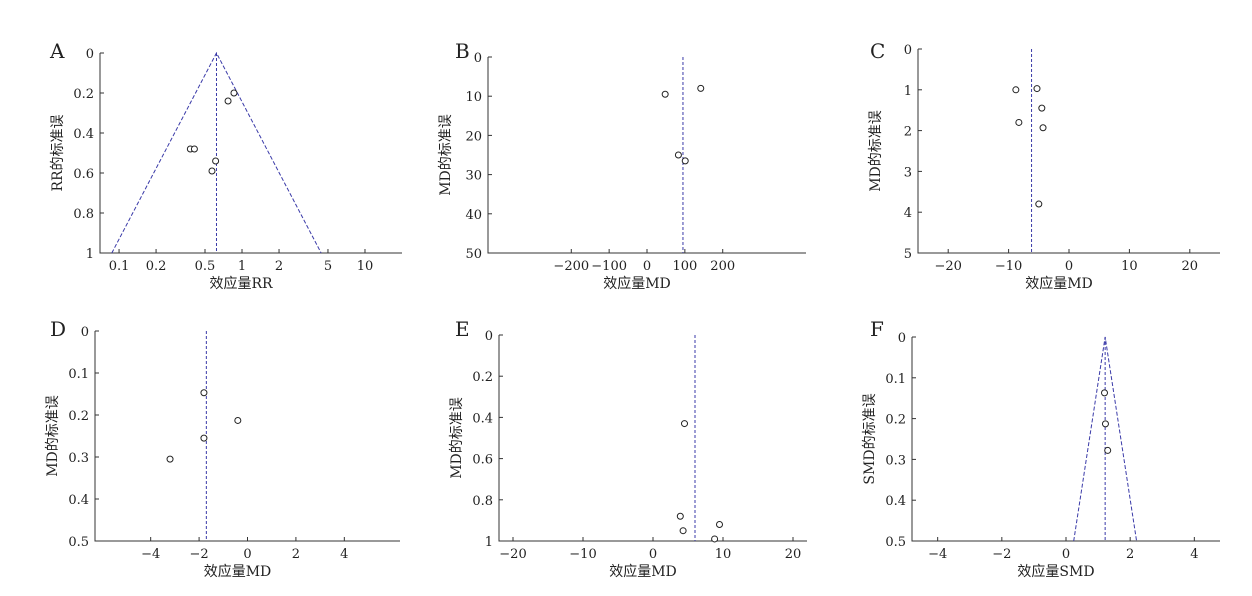  Describe the element at coordinates (908, 172) in the screenshot. I see `y-tick-label: 3` at that location.